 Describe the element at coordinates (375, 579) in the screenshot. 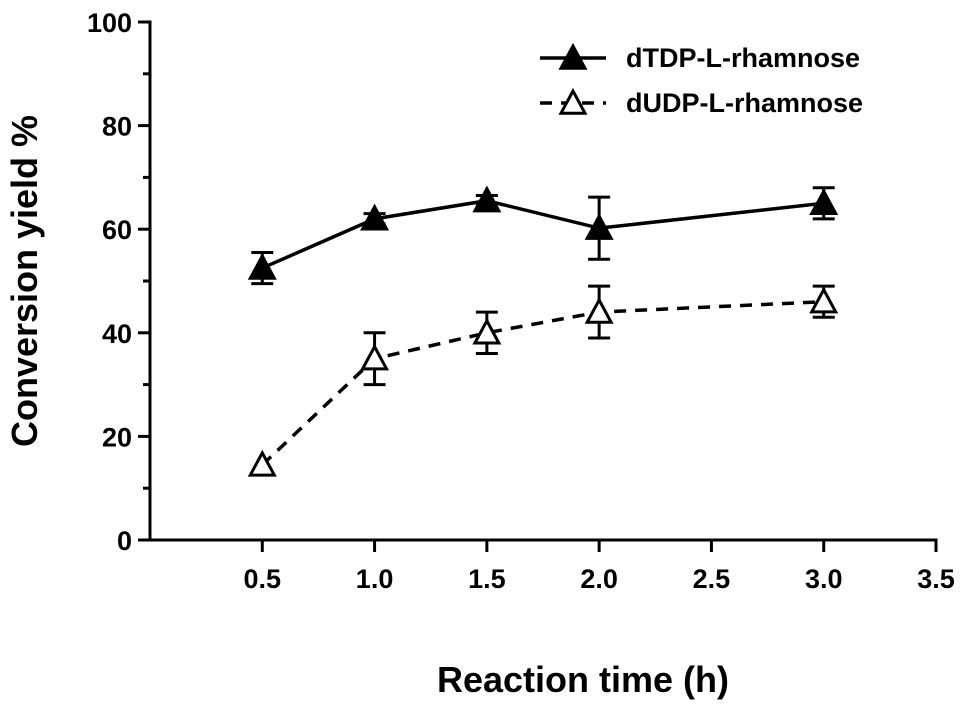

I see `x-tick-label: 1.0` at that location.